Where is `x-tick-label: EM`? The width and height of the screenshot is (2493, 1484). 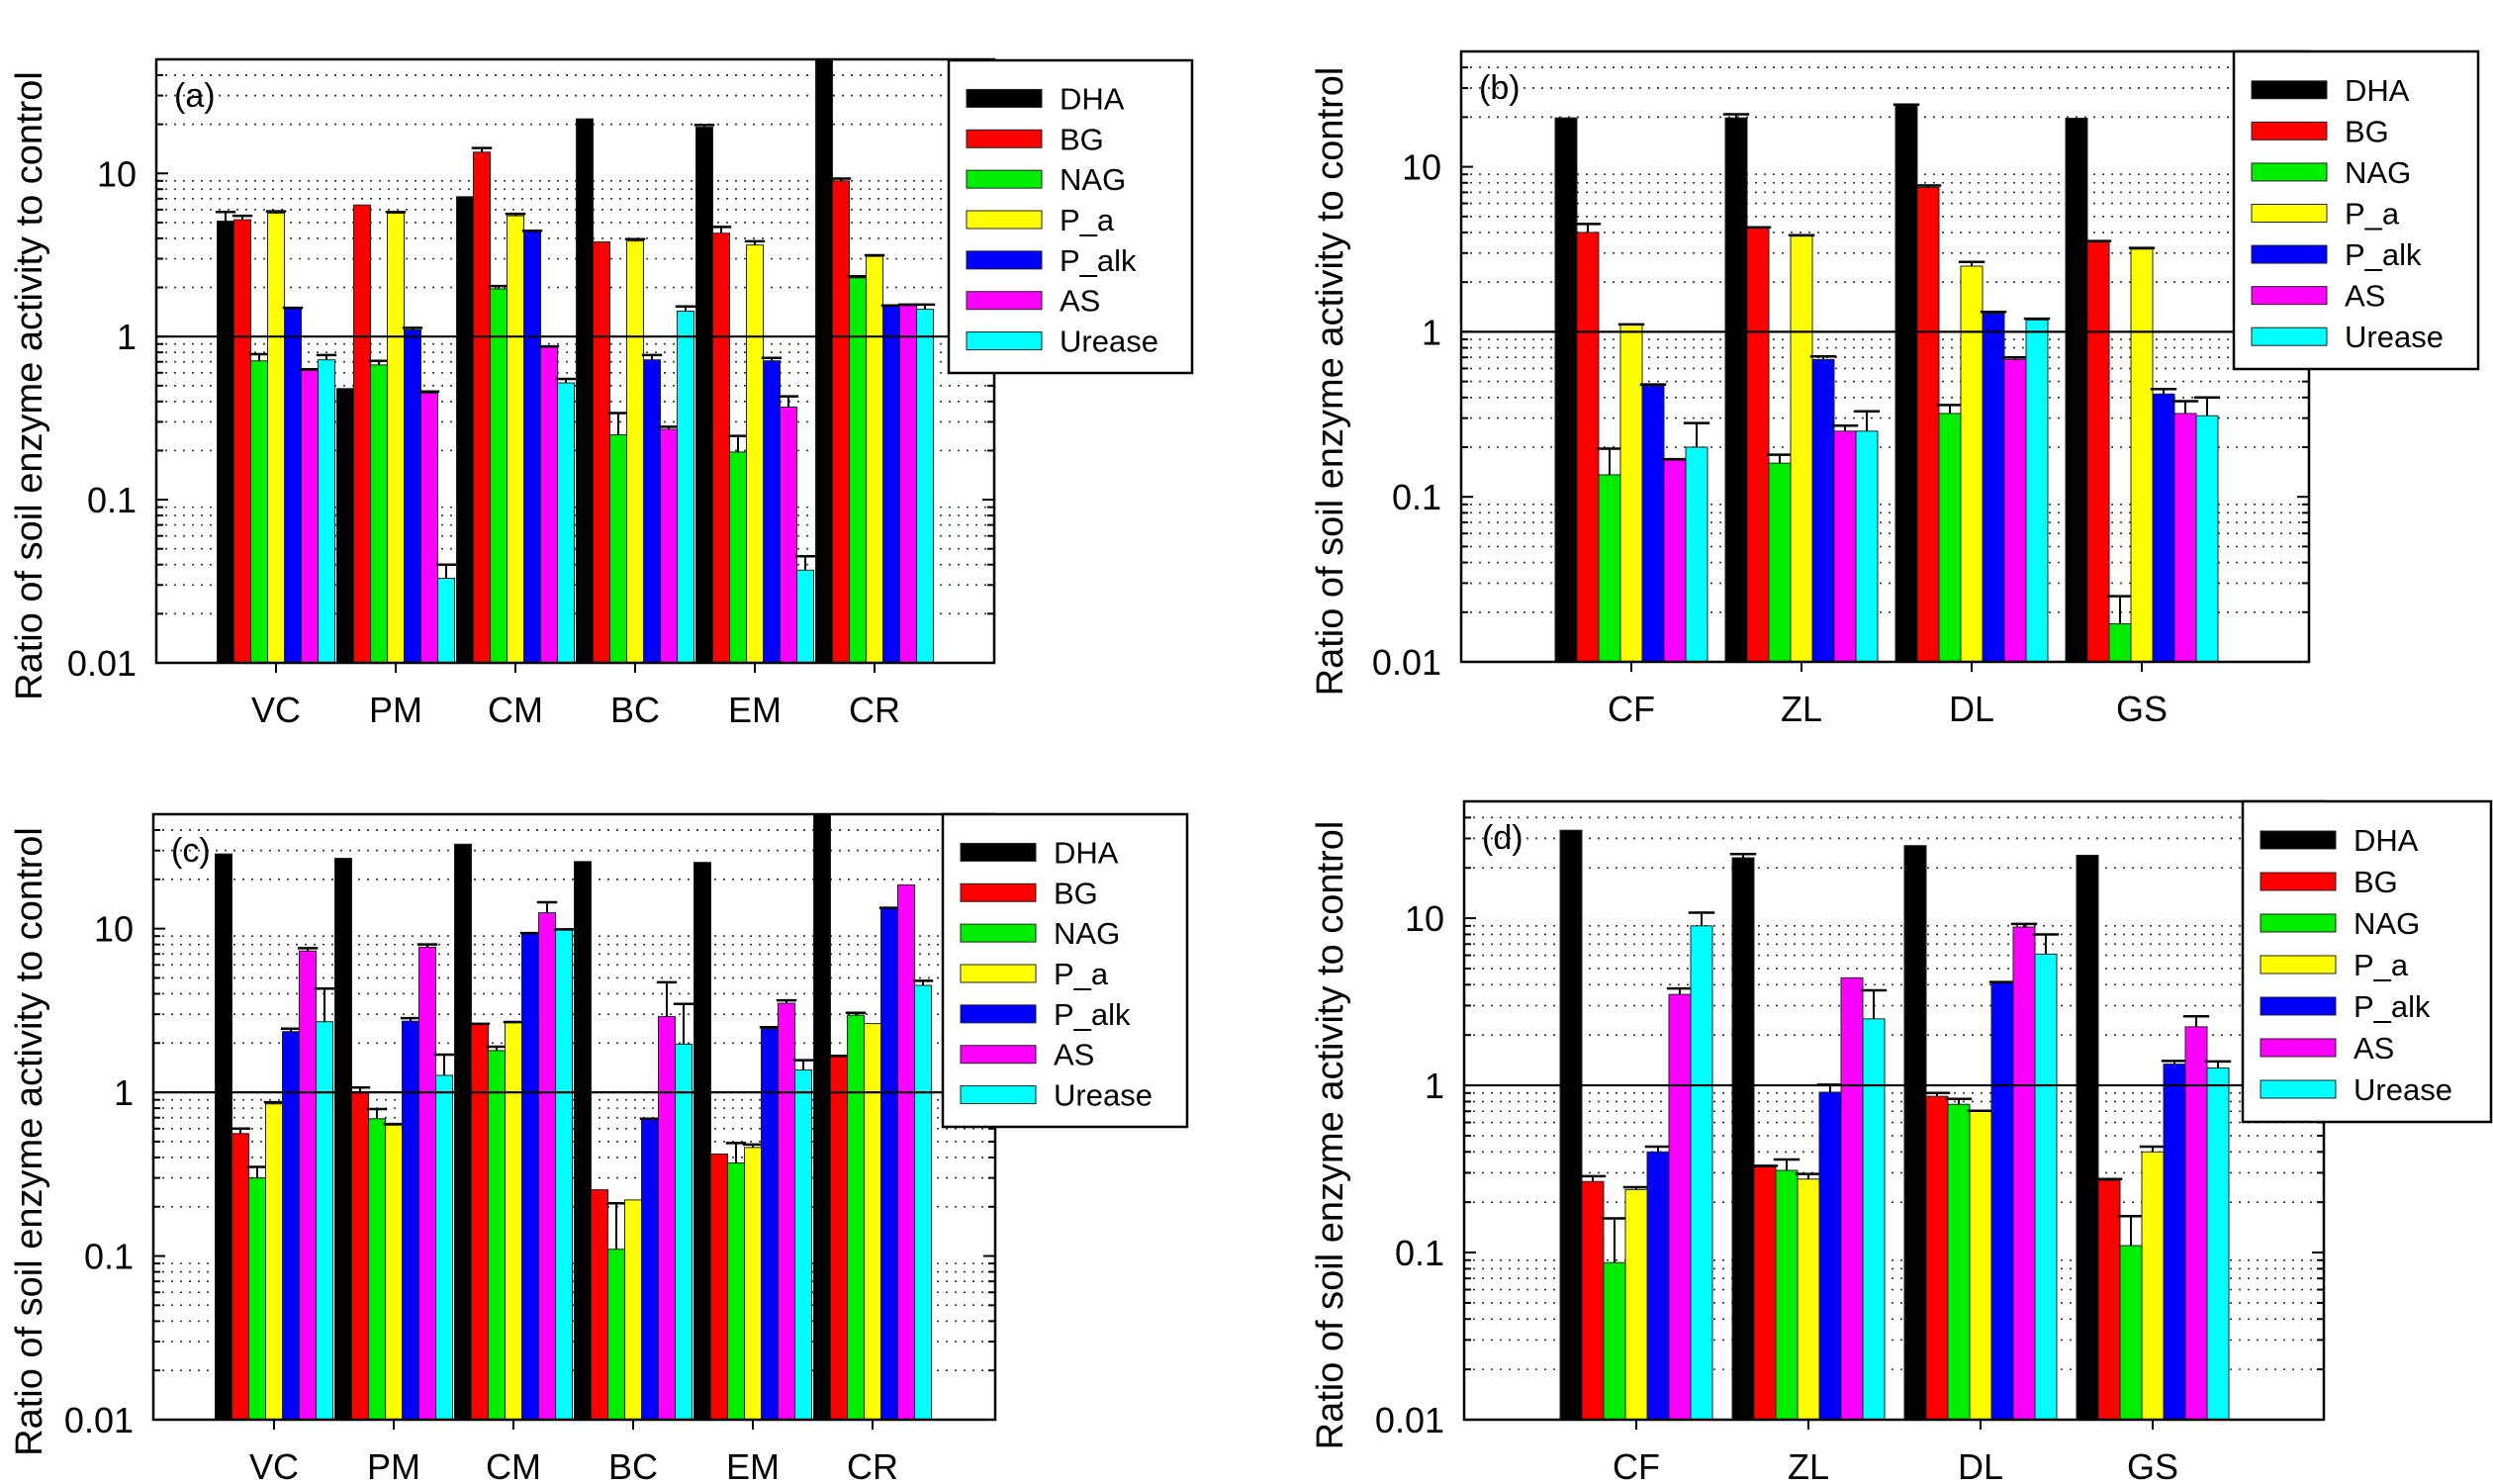 x-tick-label: EM is located at coordinates (753, 1465).